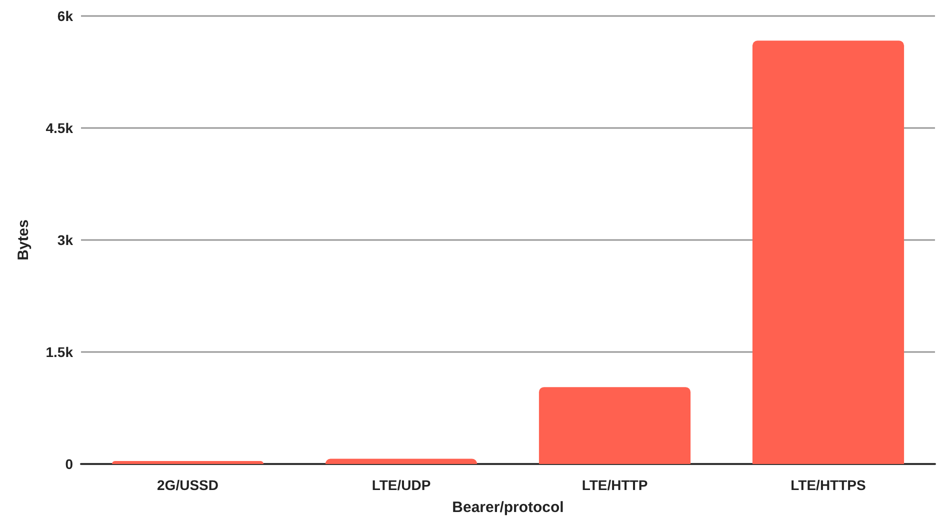  What do you see at coordinates (615, 485) in the screenshot?
I see `x-tick-label: LTE/HTTP` at bounding box center [615, 485].